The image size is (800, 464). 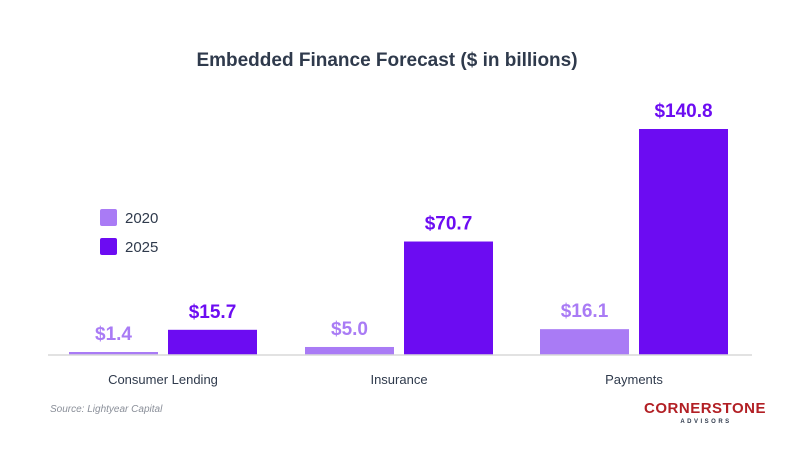 I want to click on legend: 2020 2025, so click(x=129, y=232).